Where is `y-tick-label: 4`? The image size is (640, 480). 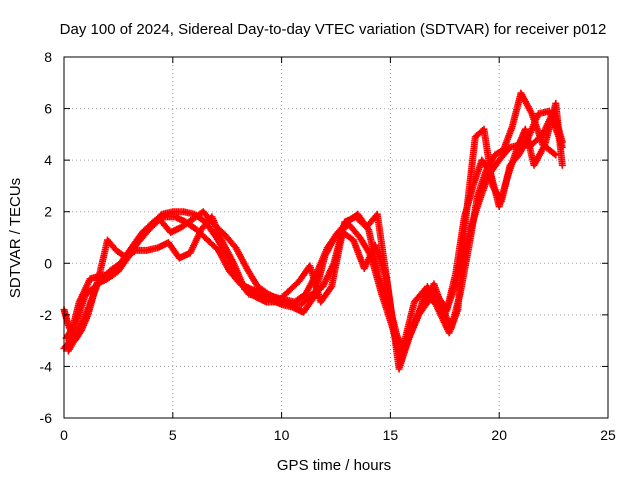 y-tick-label: 4 is located at coordinates (48, 160).